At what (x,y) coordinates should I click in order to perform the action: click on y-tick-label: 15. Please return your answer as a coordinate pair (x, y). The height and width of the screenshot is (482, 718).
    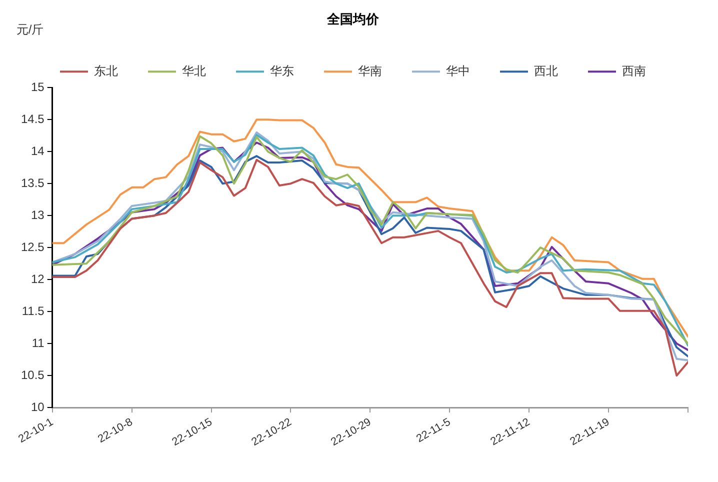
    Looking at the image, I should click on (37, 87).